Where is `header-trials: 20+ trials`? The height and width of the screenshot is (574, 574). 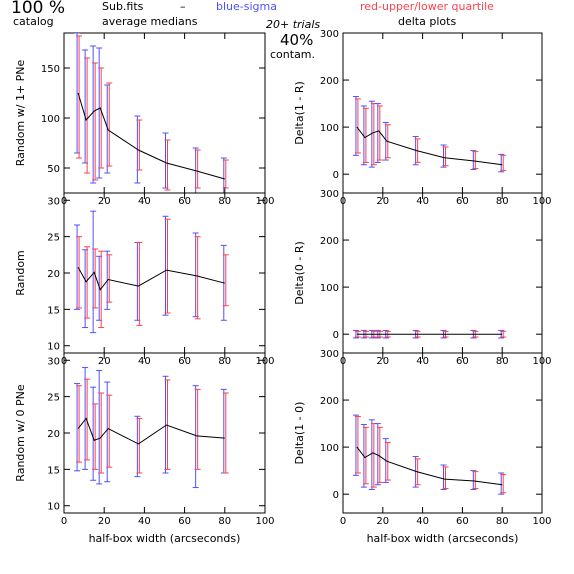 header-trials: 20+ trials is located at coordinates (293, 24).